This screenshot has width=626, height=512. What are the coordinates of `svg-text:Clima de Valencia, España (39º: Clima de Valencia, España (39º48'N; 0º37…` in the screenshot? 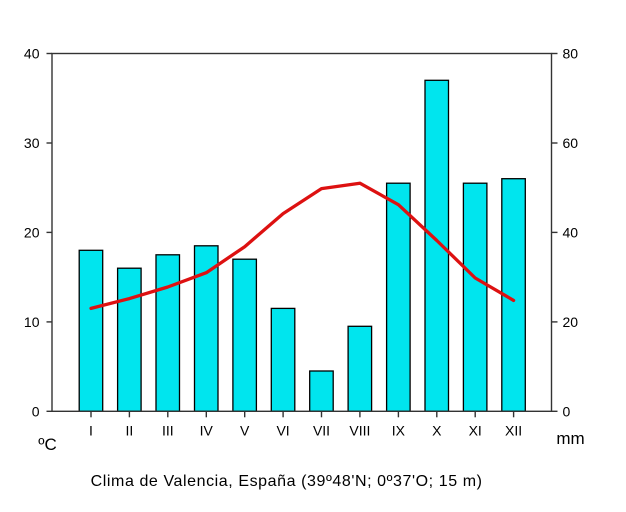 It's located at (287, 481).